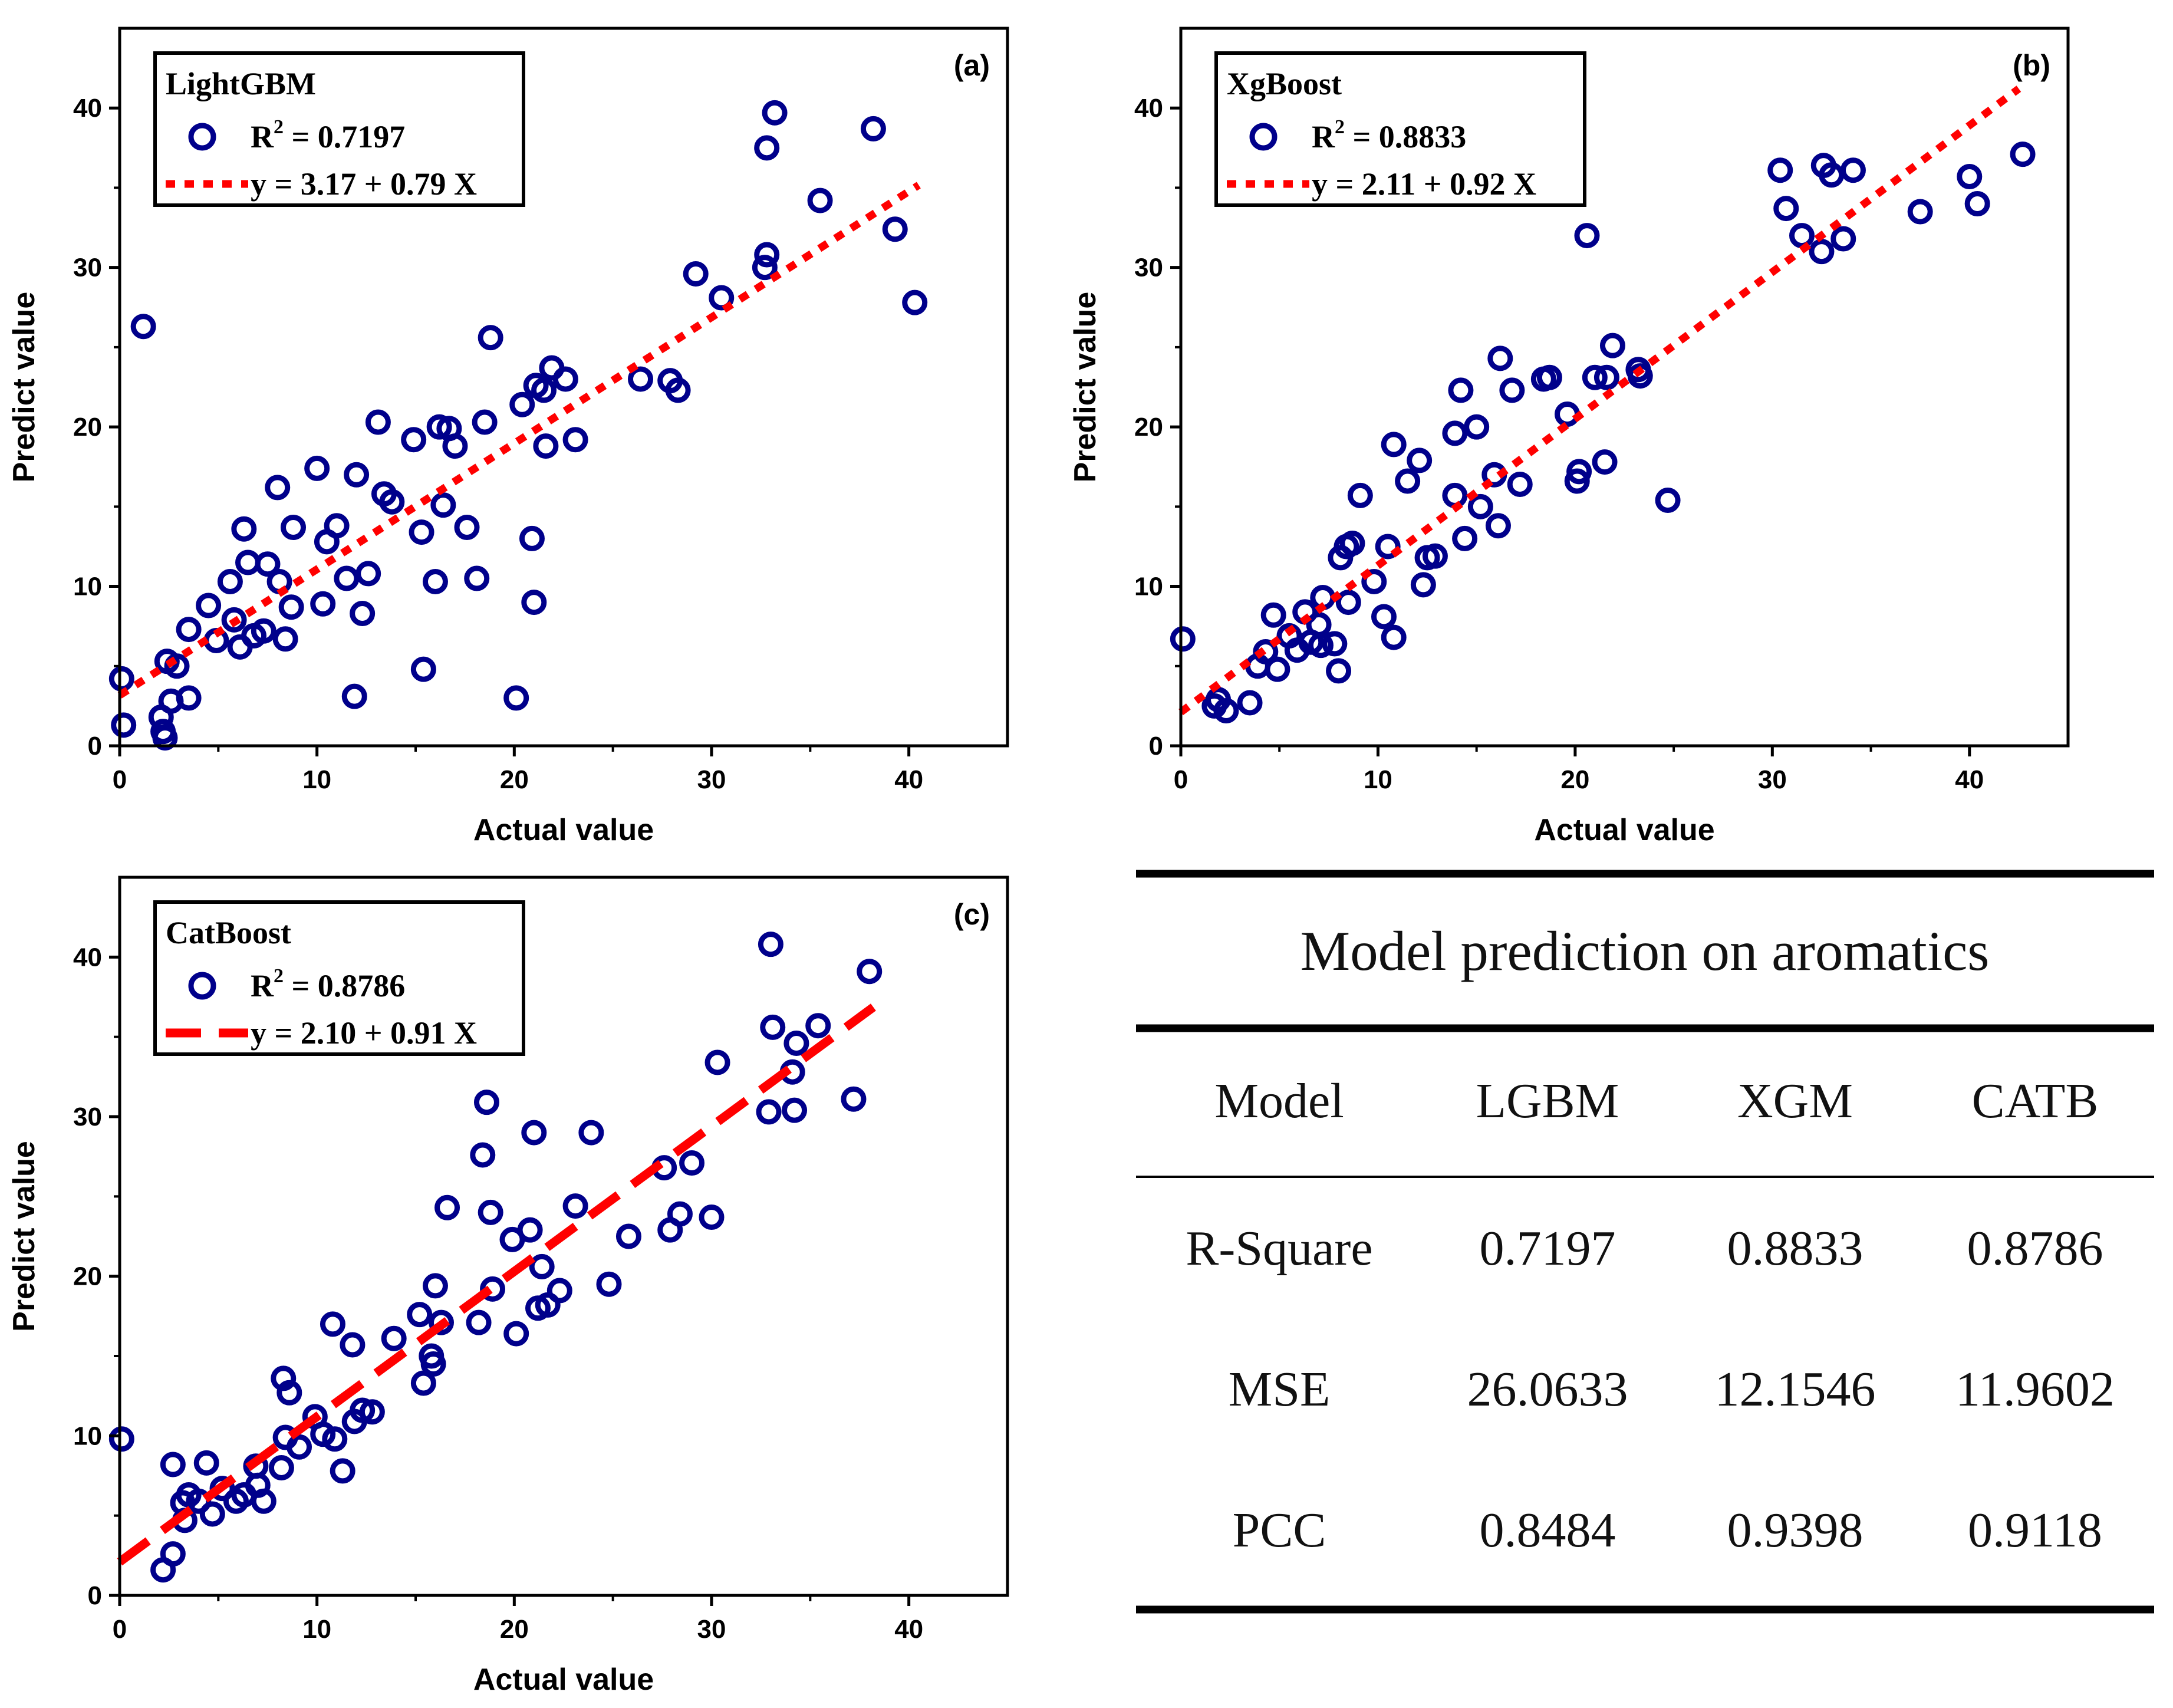 The image size is (2173, 1708). I want to click on r2-value: = 0.7197, so click(344, 136).